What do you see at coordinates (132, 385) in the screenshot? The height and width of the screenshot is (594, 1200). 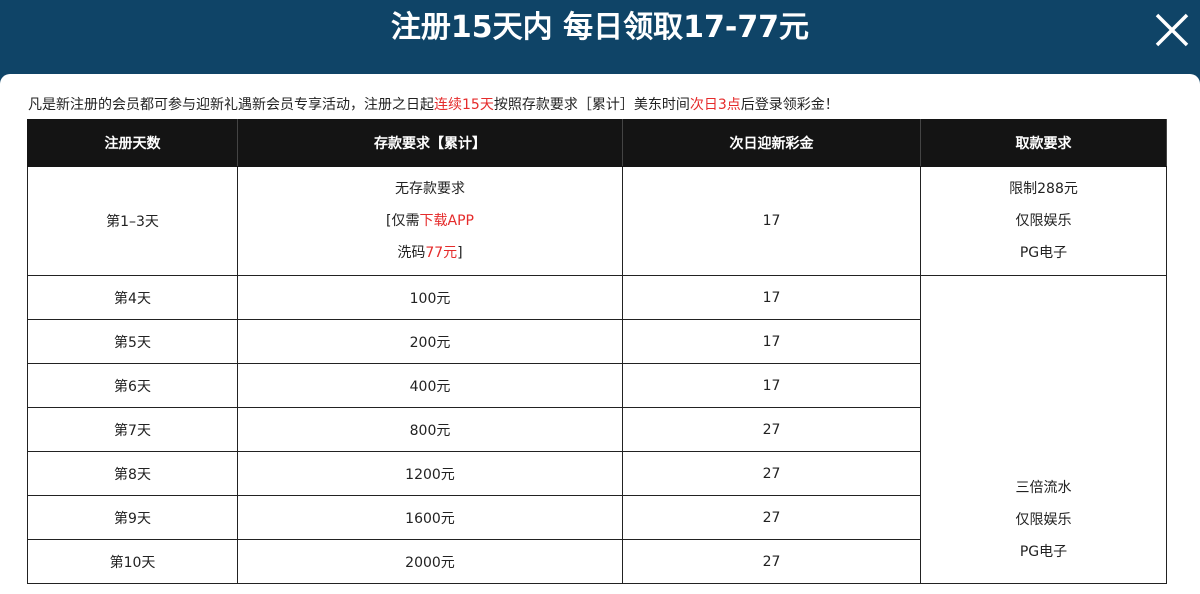 I see `day-cell: 第6天` at bounding box center [132, 385].